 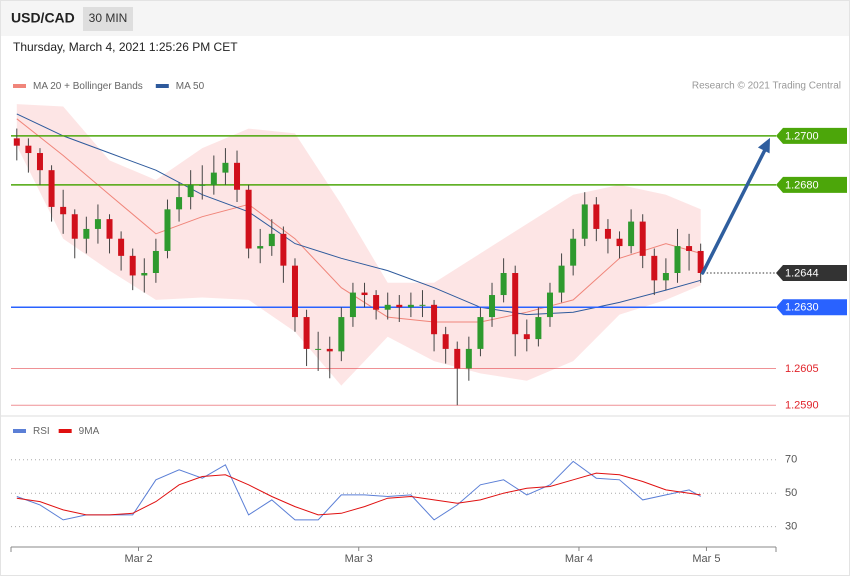 What do you see at coordinates (791, 460) in the screenshot?
I see `y-tick-label: 70` at bounding box center [791, 460].